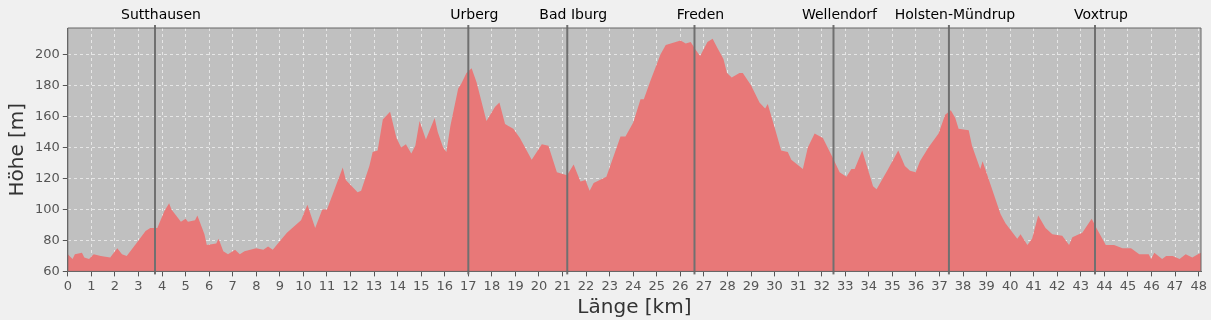  Describe the element at coordinates (47, 84) in the screenshot. I see `y-tick-label: 180` at that location.